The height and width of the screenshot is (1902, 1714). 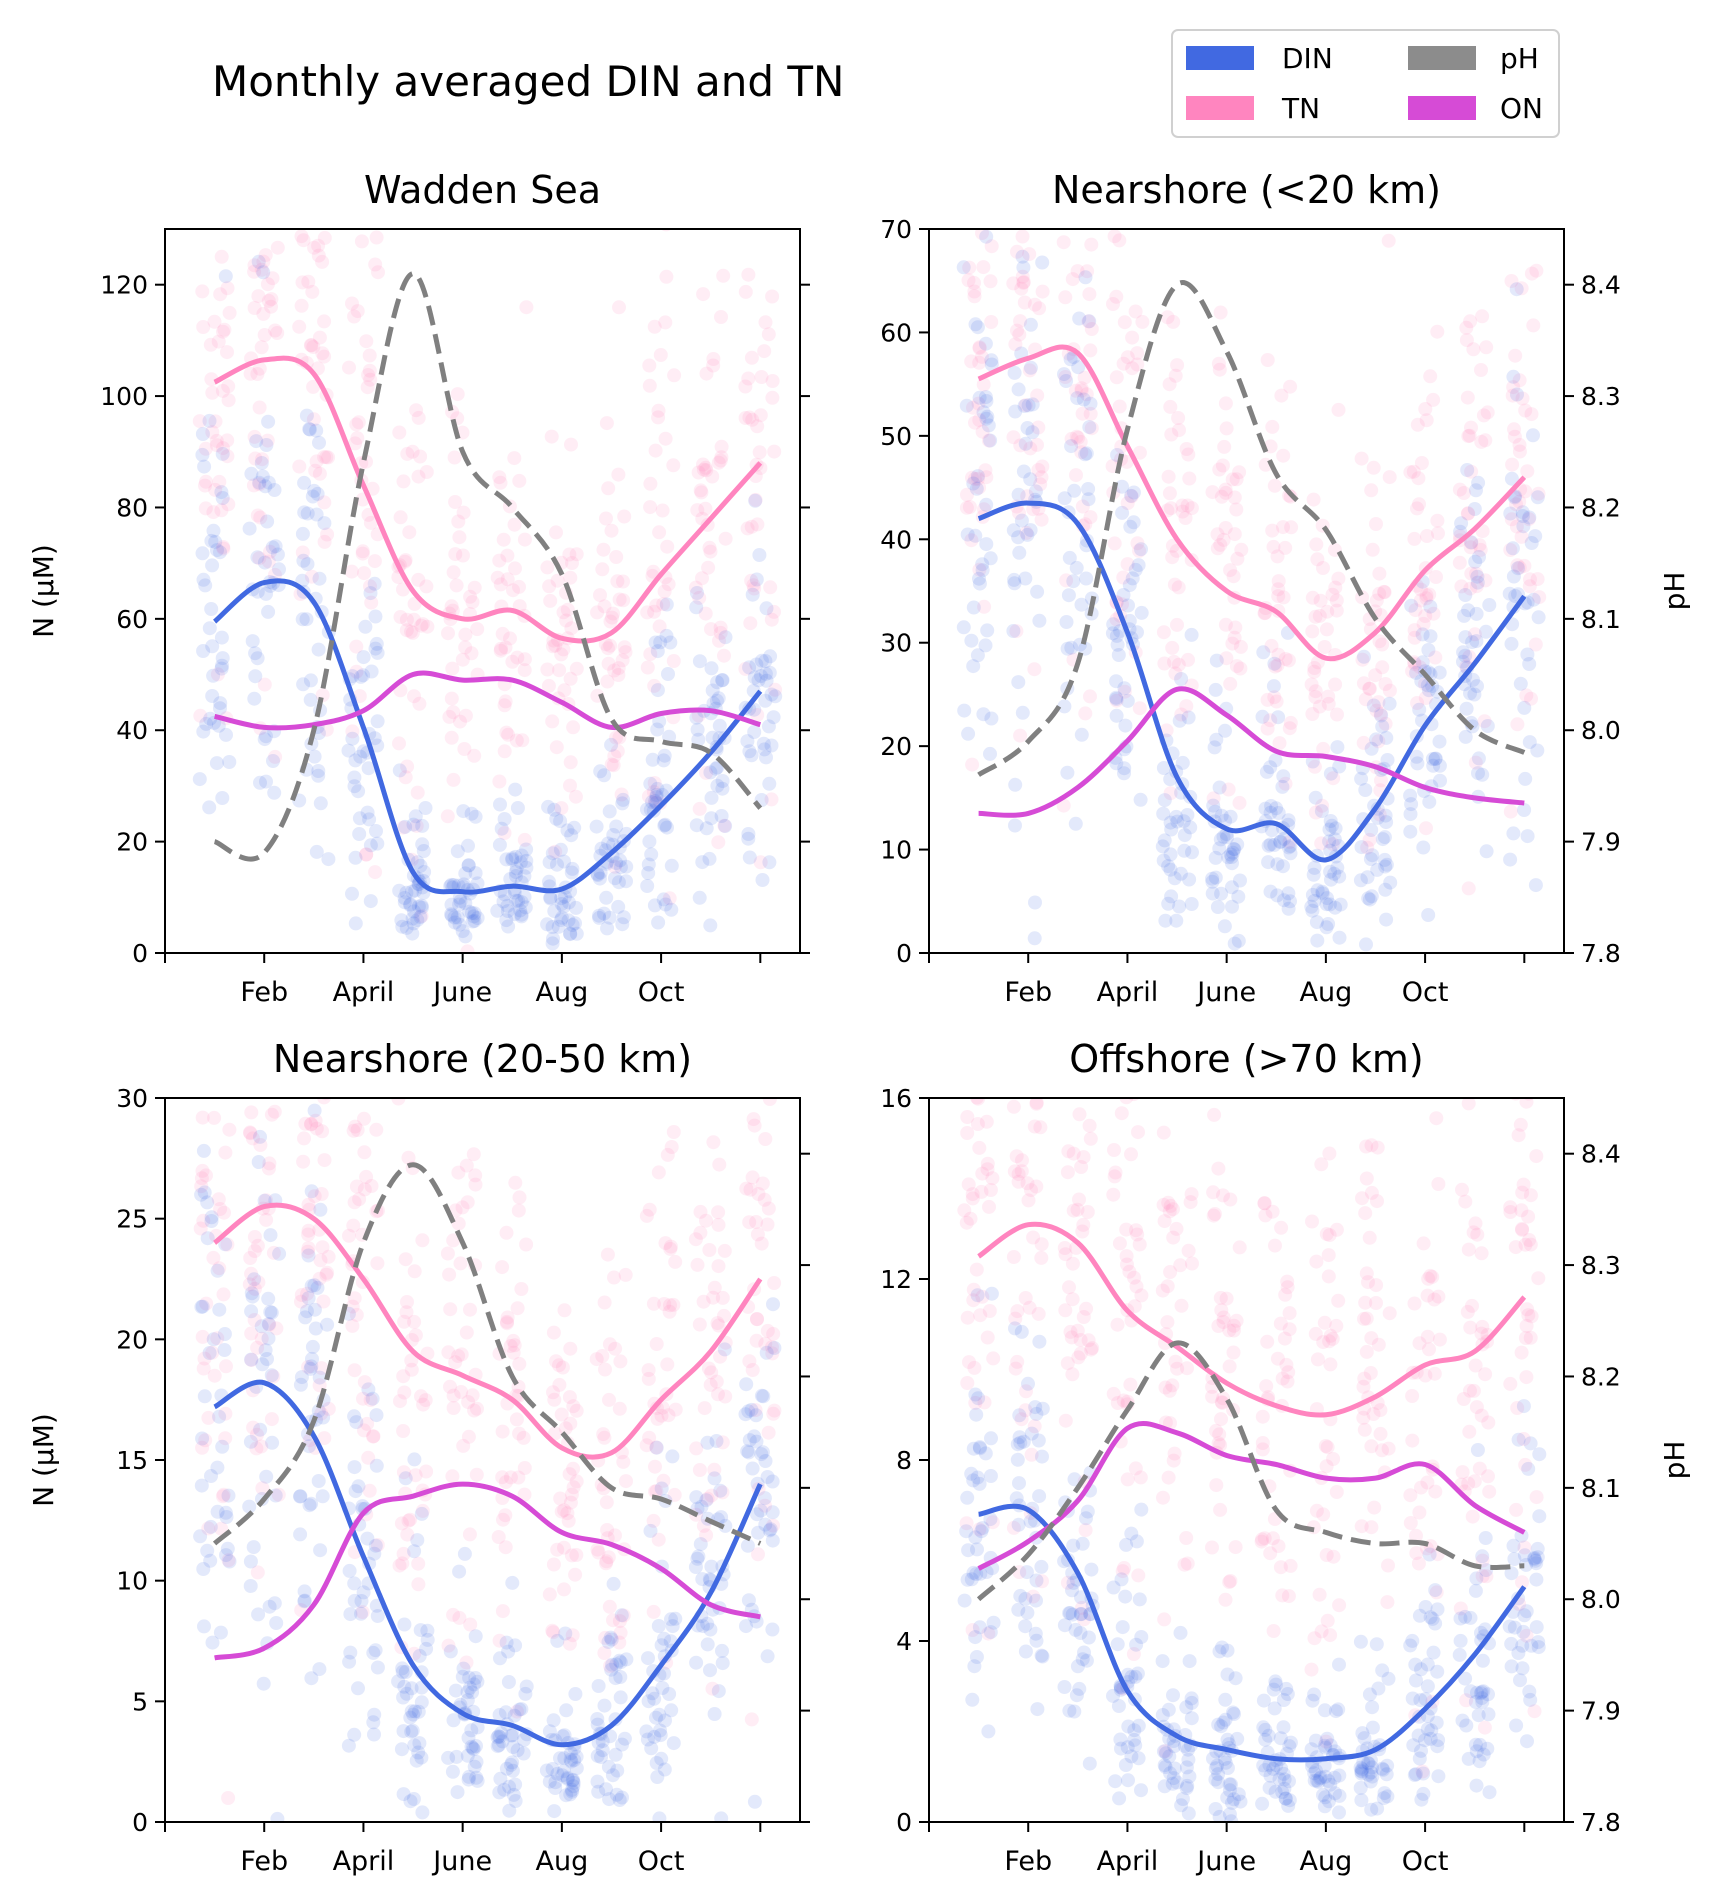 I want to click on tn-series-line, so click(x=488, y=1331).